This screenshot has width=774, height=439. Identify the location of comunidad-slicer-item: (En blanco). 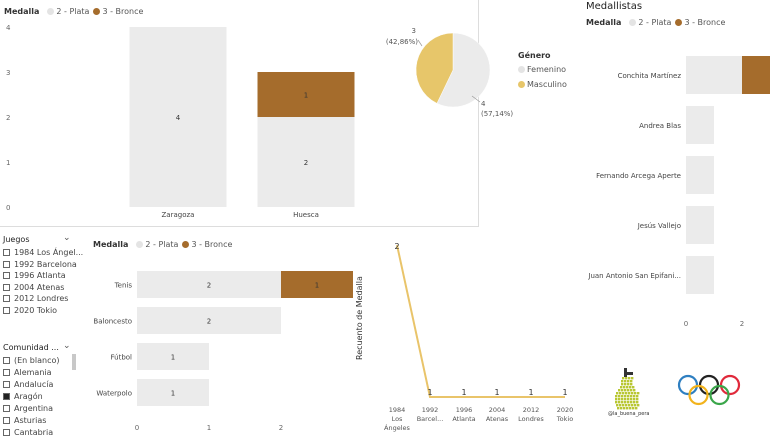
(31, 360).